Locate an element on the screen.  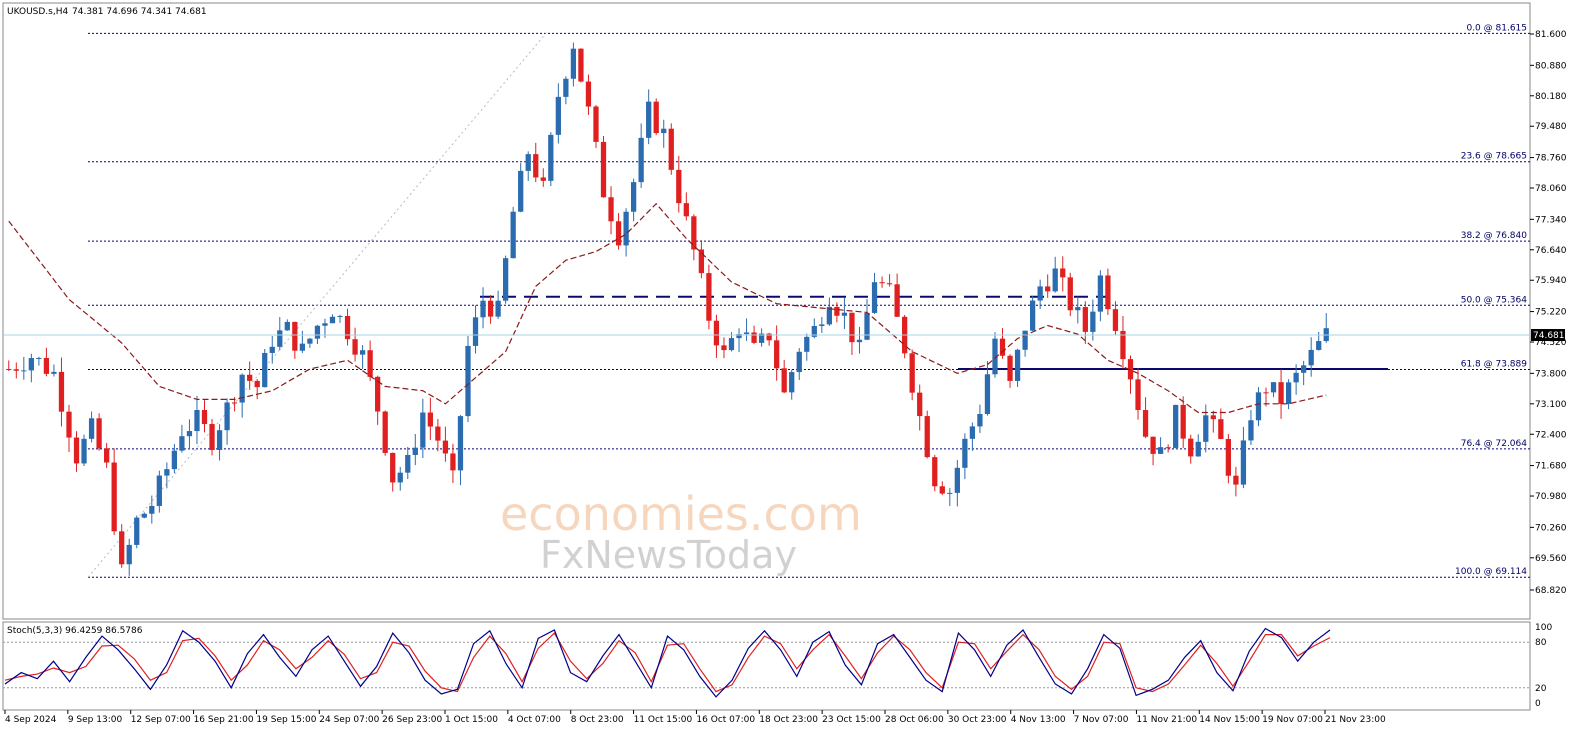
time-tick-label: 24 Sep 07:00 is located at coordinates (349, 720).